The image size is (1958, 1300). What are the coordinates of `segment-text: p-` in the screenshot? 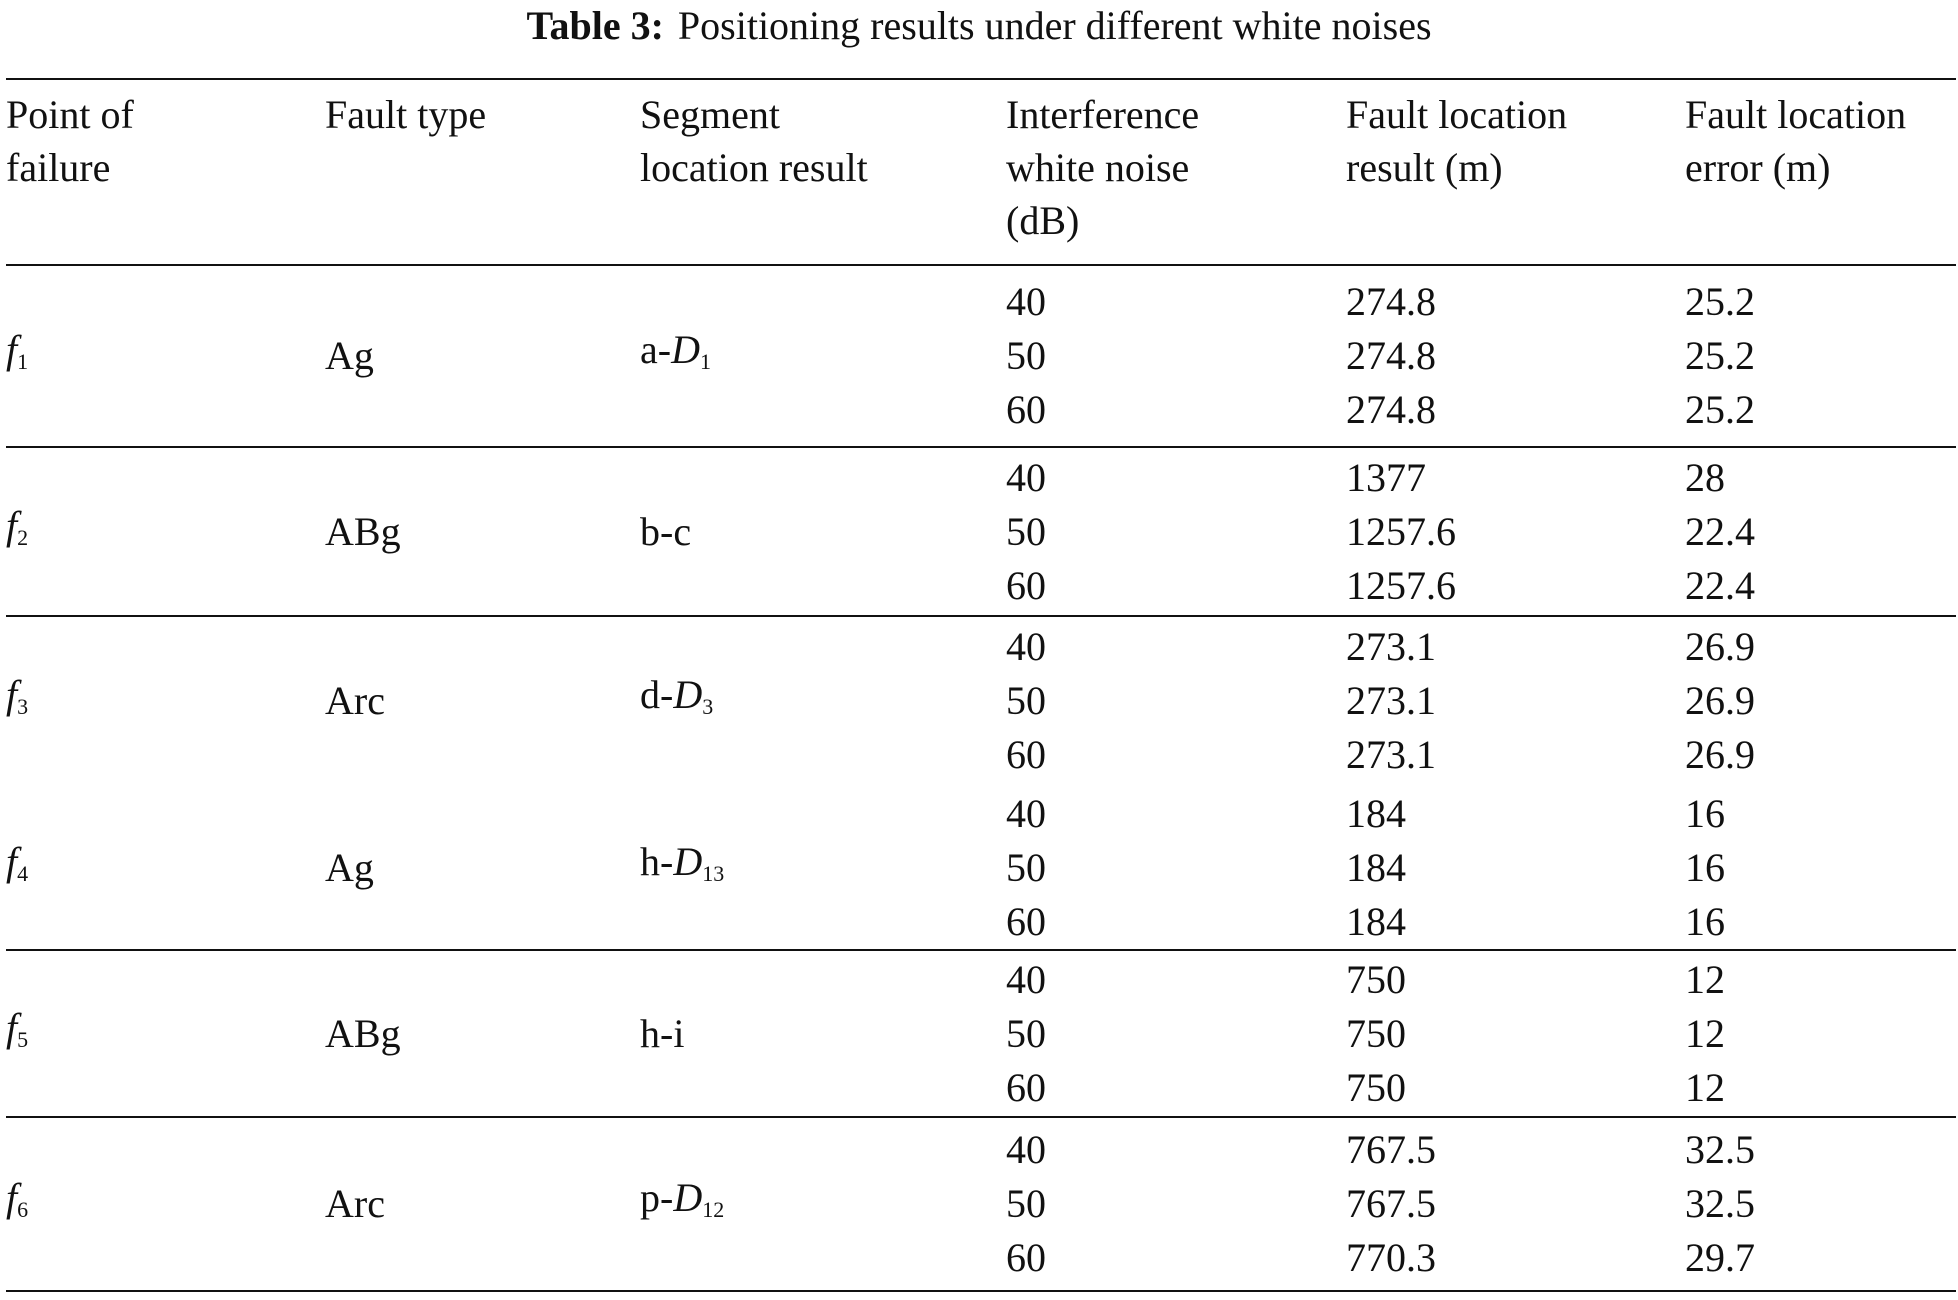 It's located at (657, 1197).